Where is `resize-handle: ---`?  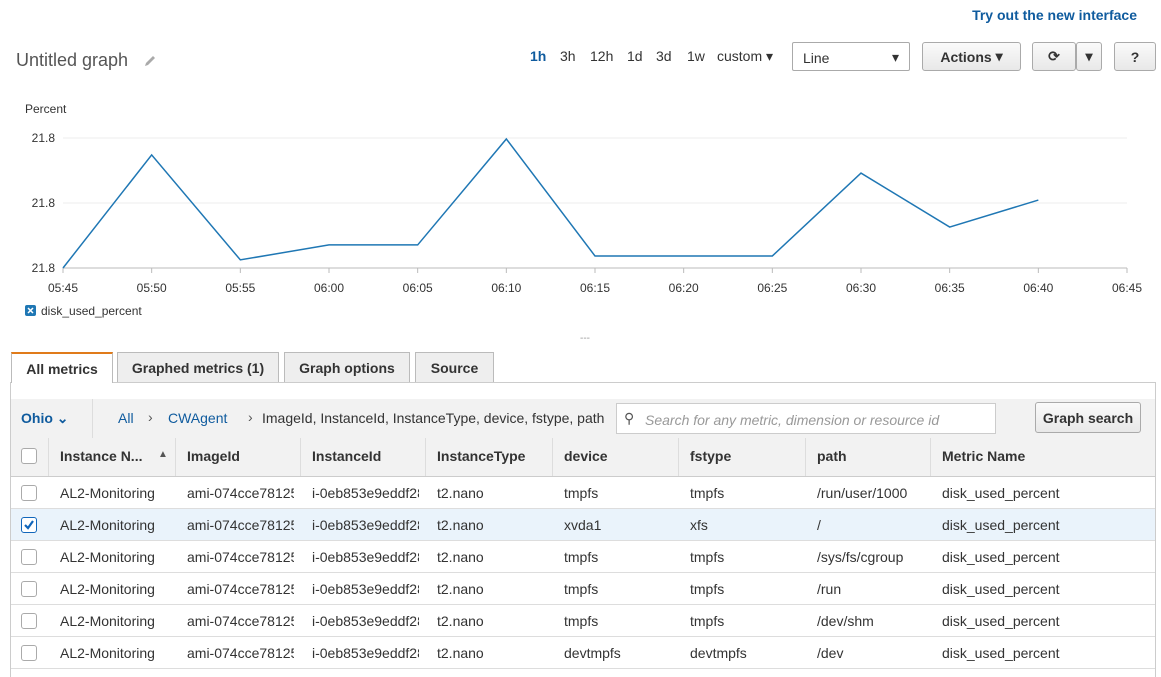 resize-handle: --- is located at coordinates (585, 338).